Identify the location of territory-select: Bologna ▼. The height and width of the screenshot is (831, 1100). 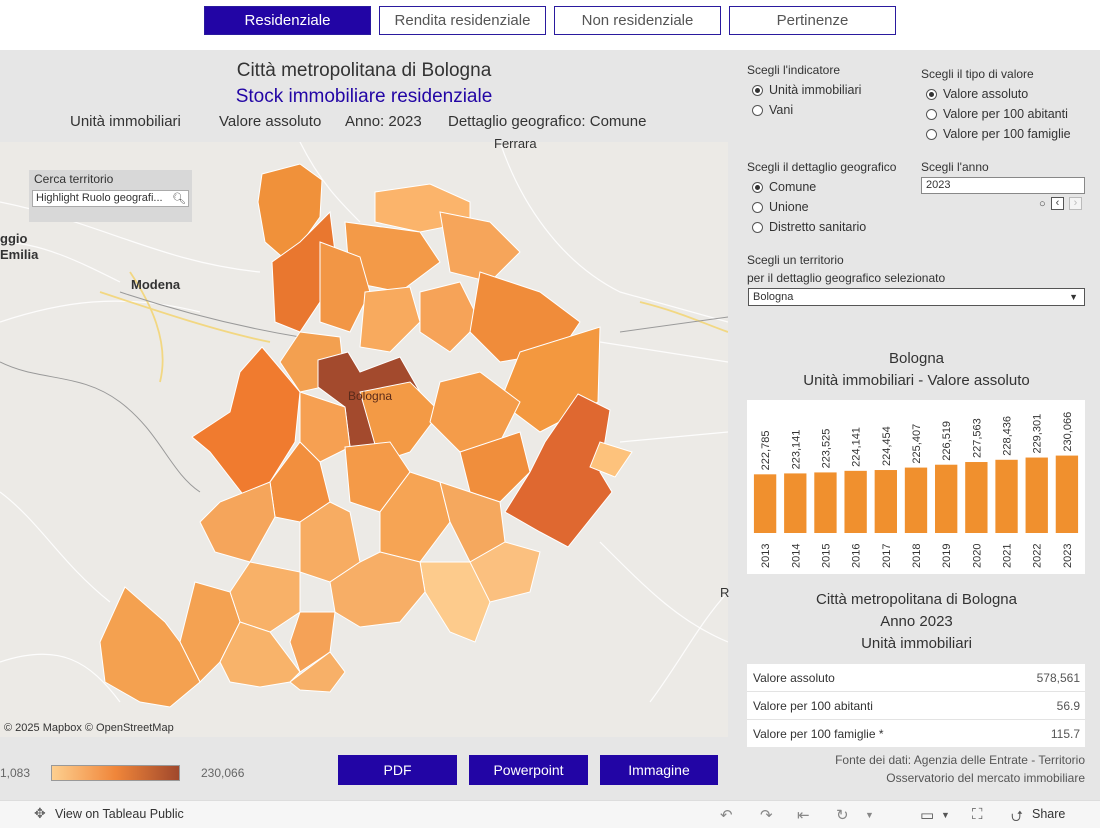
(916, 297).